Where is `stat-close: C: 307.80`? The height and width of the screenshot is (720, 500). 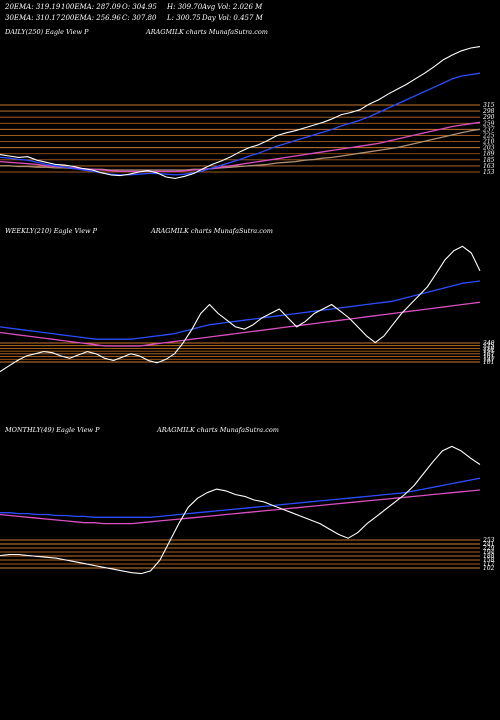
stat-close: C: 307.80 is located at coordinates (139, 18).